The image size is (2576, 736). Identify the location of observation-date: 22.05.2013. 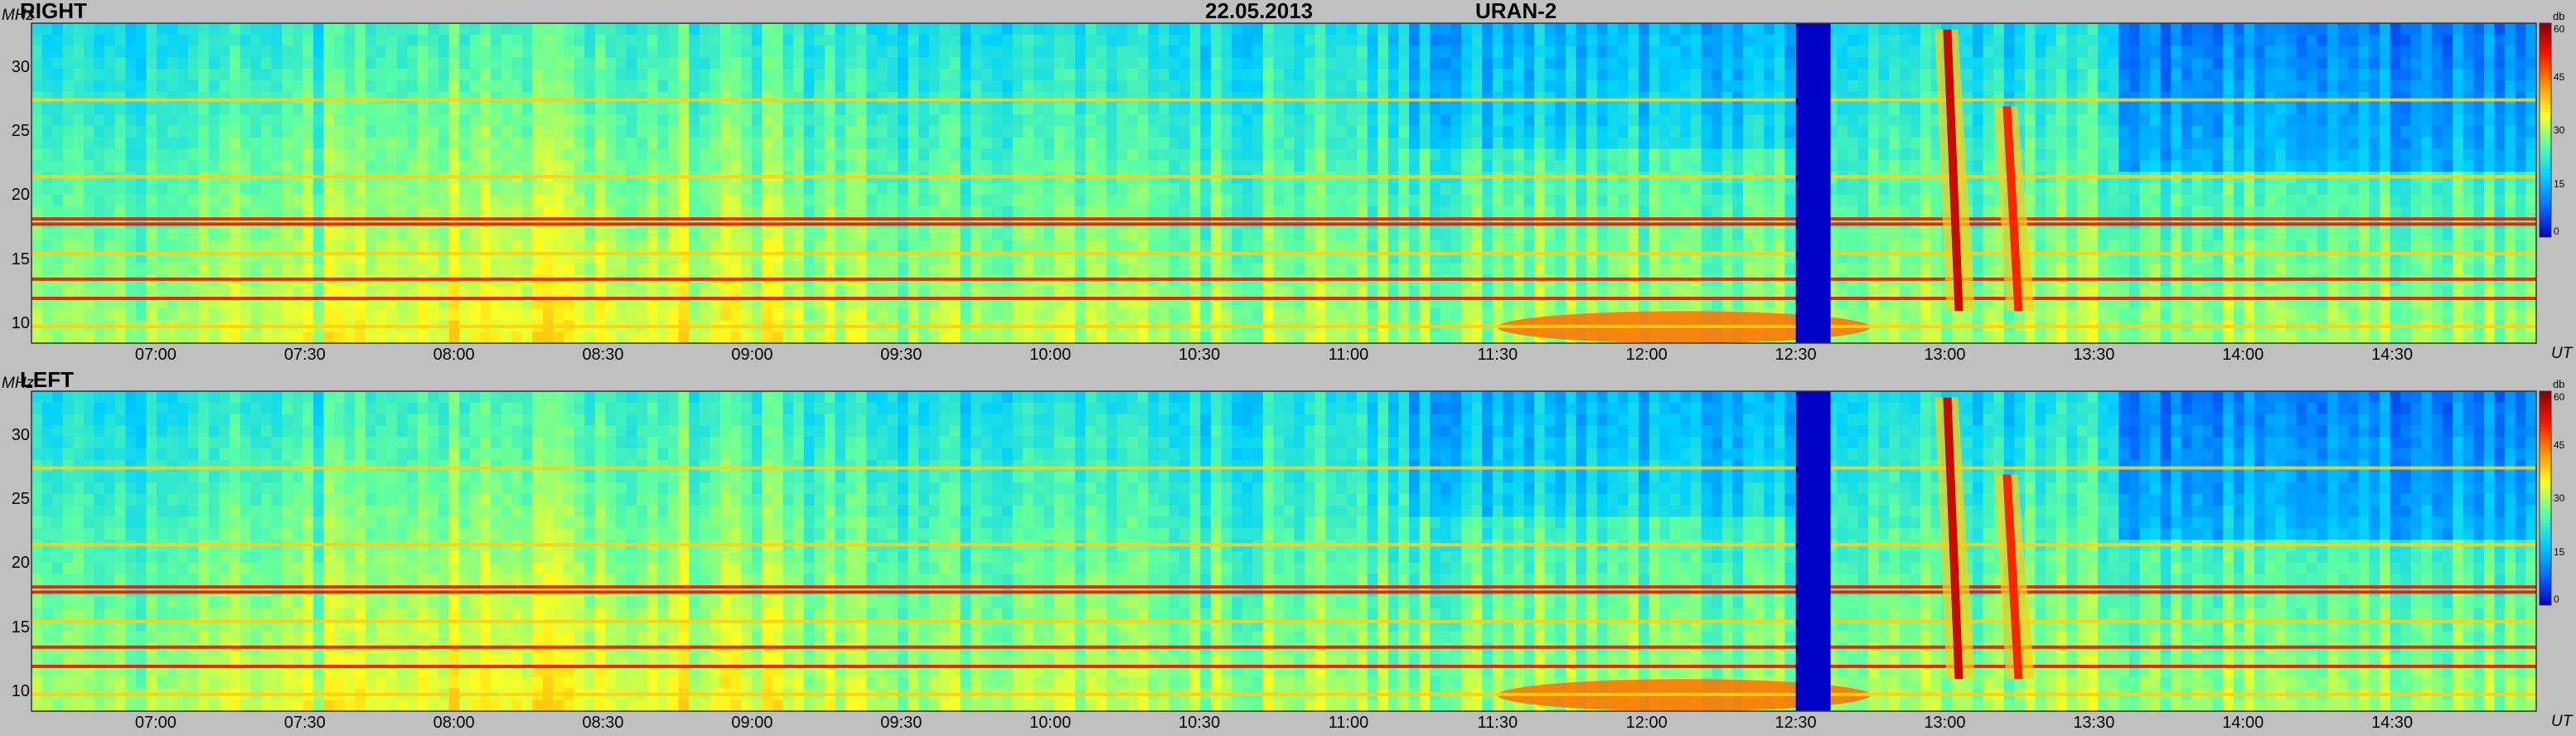
(1259, 11).